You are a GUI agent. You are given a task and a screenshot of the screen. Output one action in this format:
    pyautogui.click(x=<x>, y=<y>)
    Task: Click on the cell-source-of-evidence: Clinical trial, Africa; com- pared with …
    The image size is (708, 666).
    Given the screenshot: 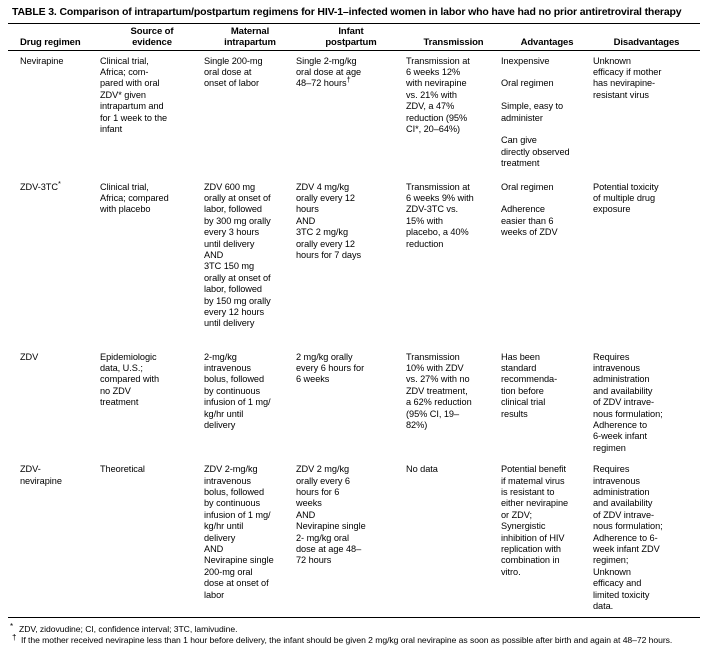 What is the action you would take?
    pyautogui.click(x=134, y=94)
    